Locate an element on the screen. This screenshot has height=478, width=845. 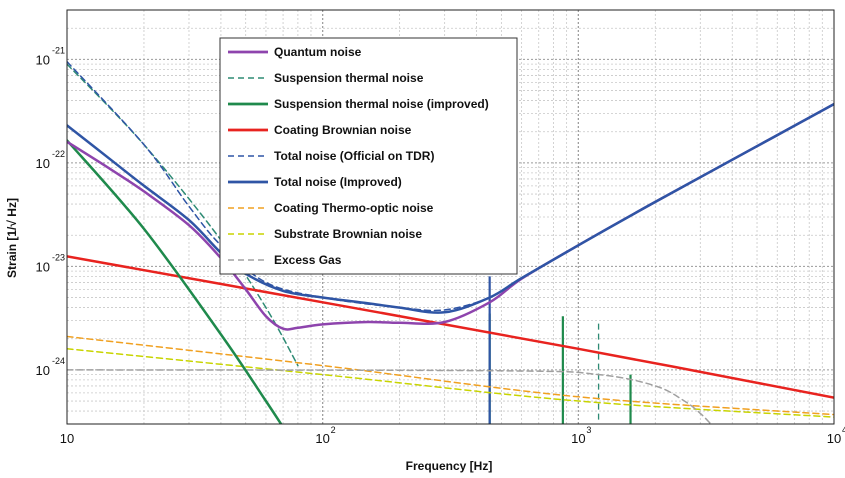
y-tick-exponent: -22 is located at coordinates (58, 154).